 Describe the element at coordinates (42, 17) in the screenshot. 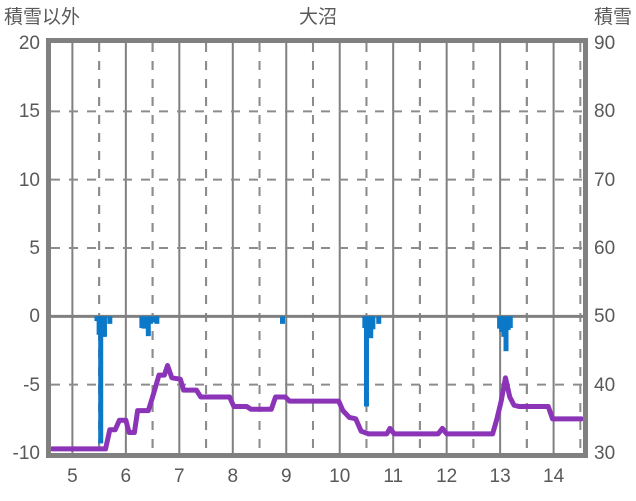

I see `left-axis-title: 積雪以外` at that location.